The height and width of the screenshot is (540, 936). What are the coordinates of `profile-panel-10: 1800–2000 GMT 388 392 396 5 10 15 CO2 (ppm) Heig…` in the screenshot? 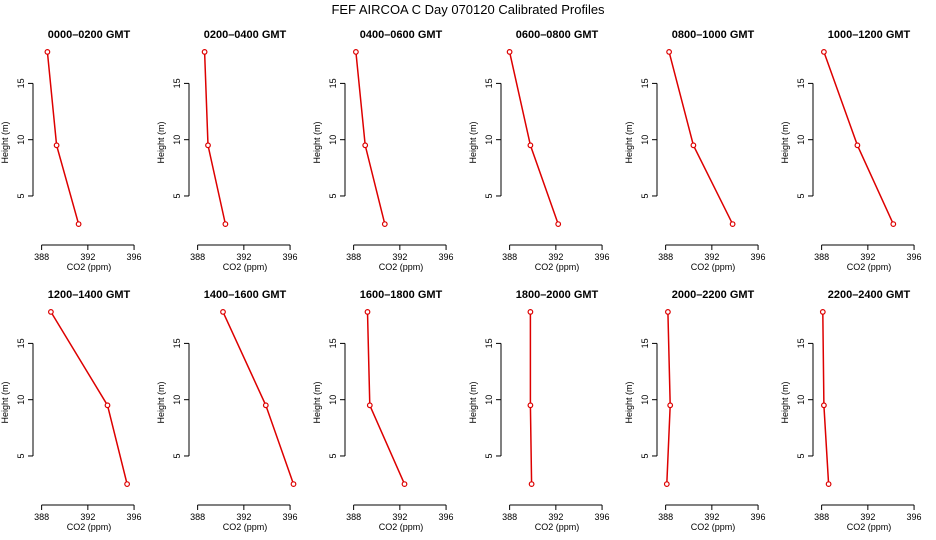 It's located at (539, 410).